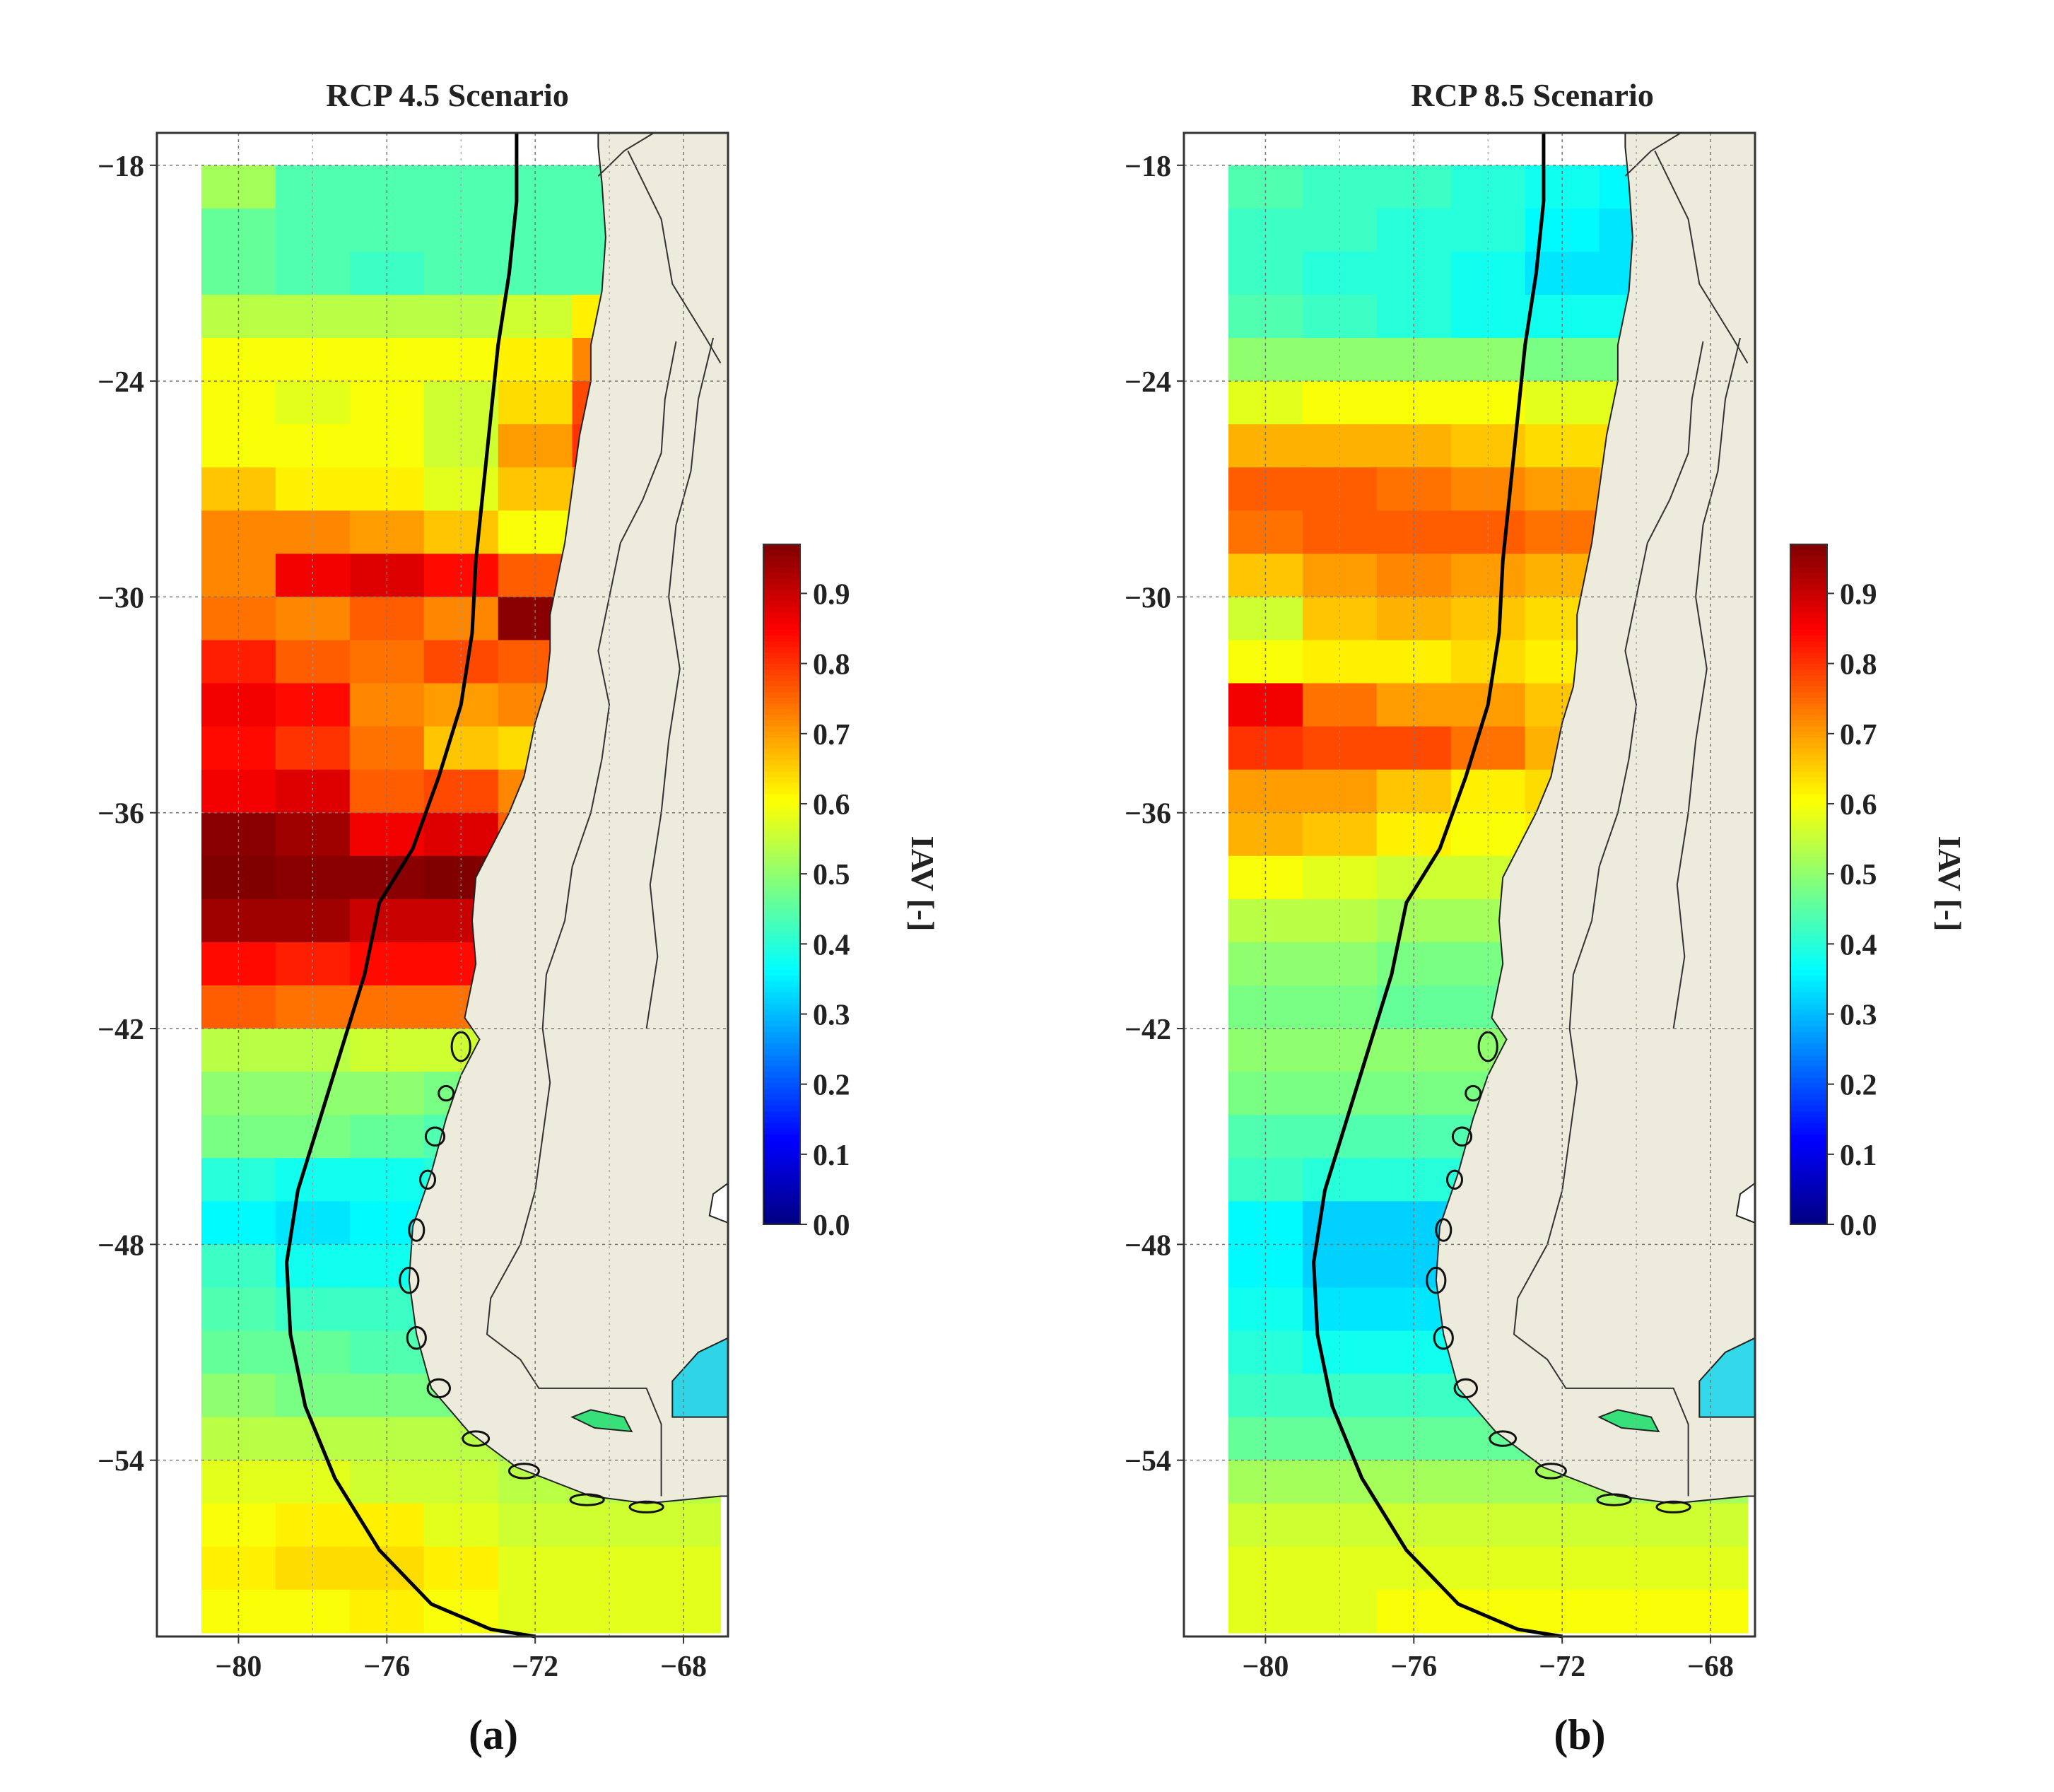 This screenshot has height=1792, width=2054. I want to click on strait-water, so click(602, 1421).